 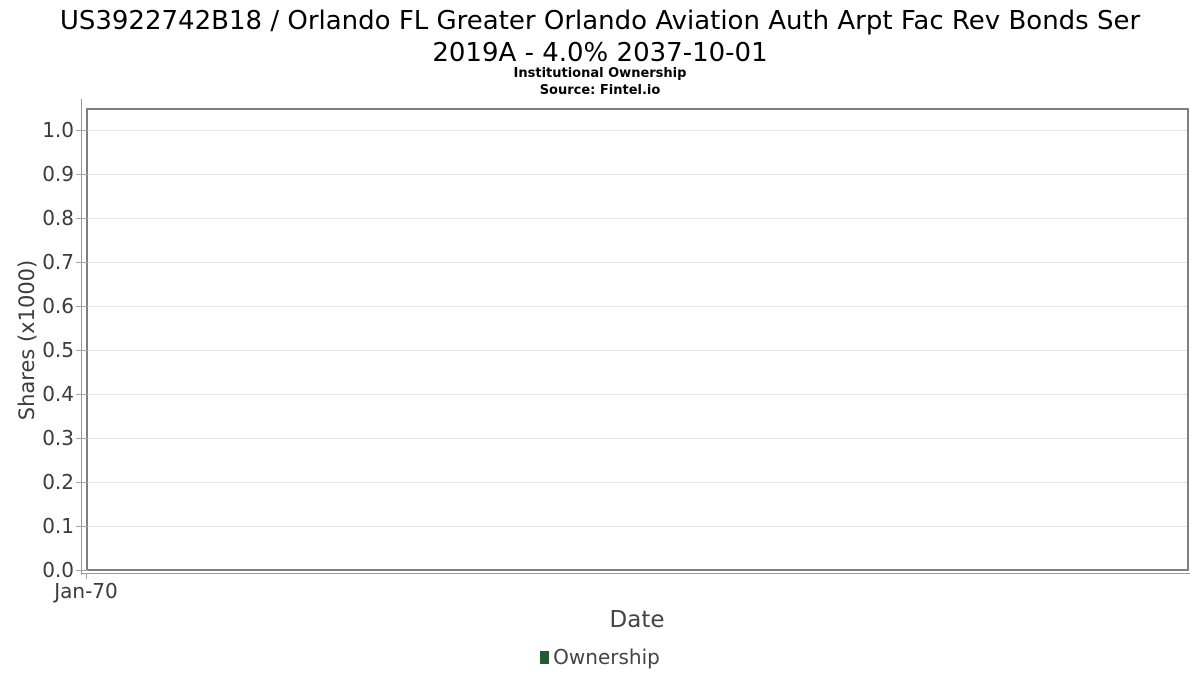 What do you see at coordinates (58, 394) in the screenshot?
I see `y-axis-tick-label: 0.4` at bounding box center [58, 394].